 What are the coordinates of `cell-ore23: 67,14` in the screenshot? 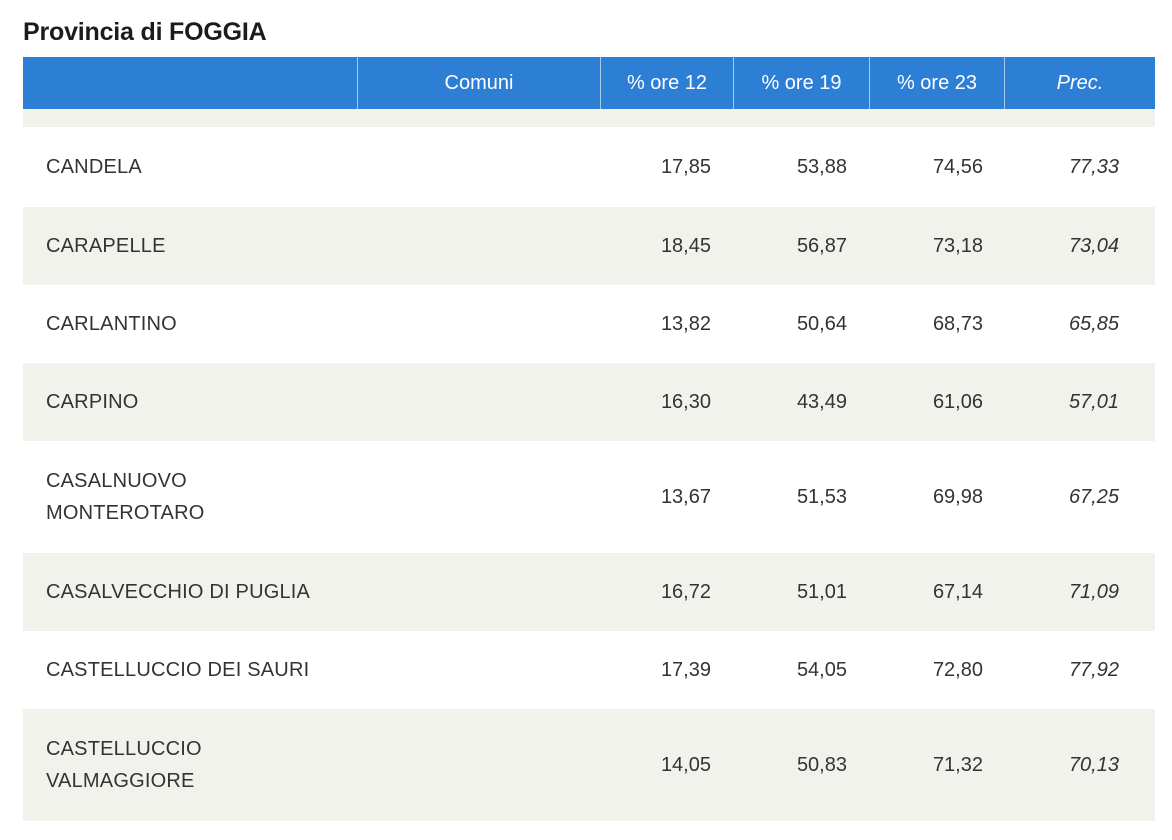 It's located at (957, 591).